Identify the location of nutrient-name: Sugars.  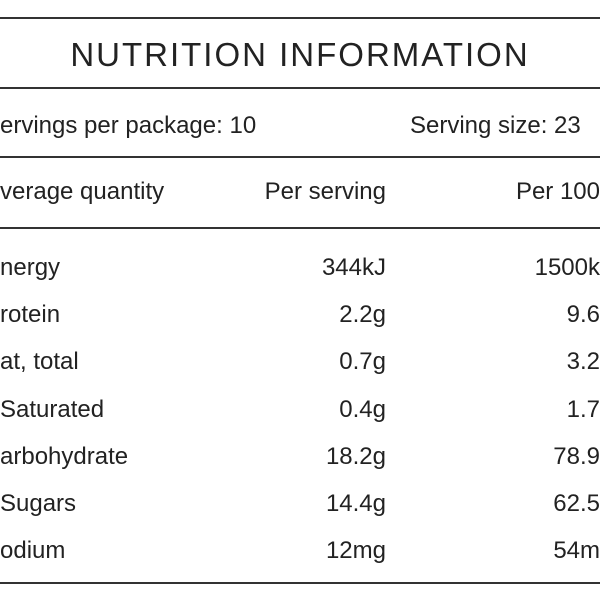
(38, 503).